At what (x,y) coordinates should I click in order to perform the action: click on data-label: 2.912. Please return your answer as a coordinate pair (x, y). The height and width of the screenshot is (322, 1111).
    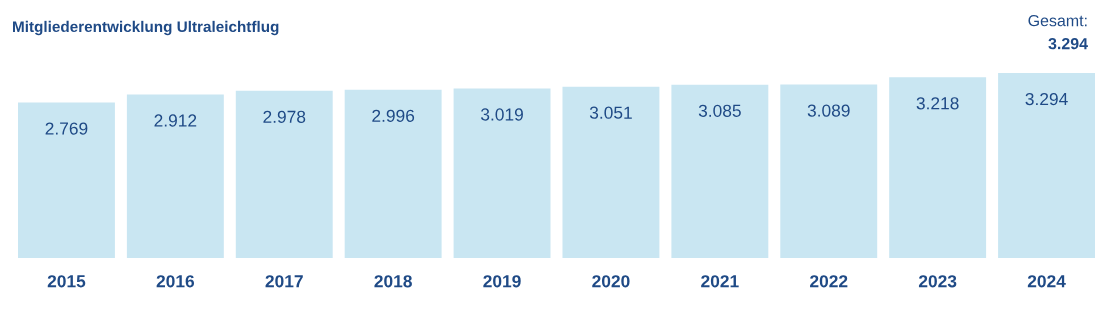
    Looking at the image, I should click on (175, 120).